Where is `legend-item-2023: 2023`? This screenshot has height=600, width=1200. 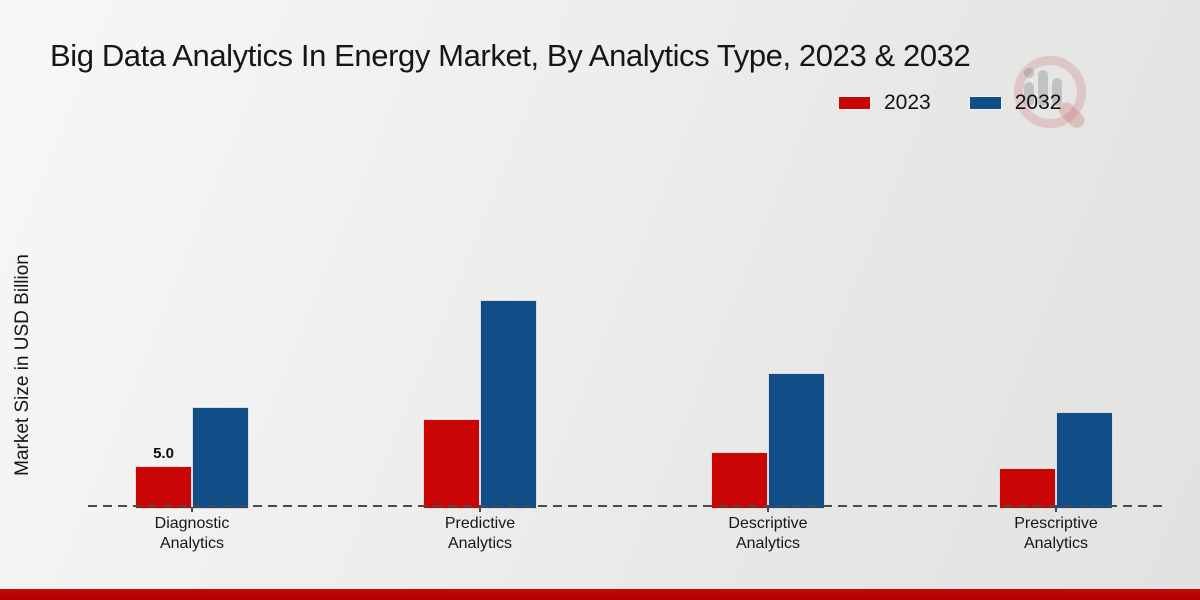
legend-item-2023: 2023 is located at coordinates (884, 103).